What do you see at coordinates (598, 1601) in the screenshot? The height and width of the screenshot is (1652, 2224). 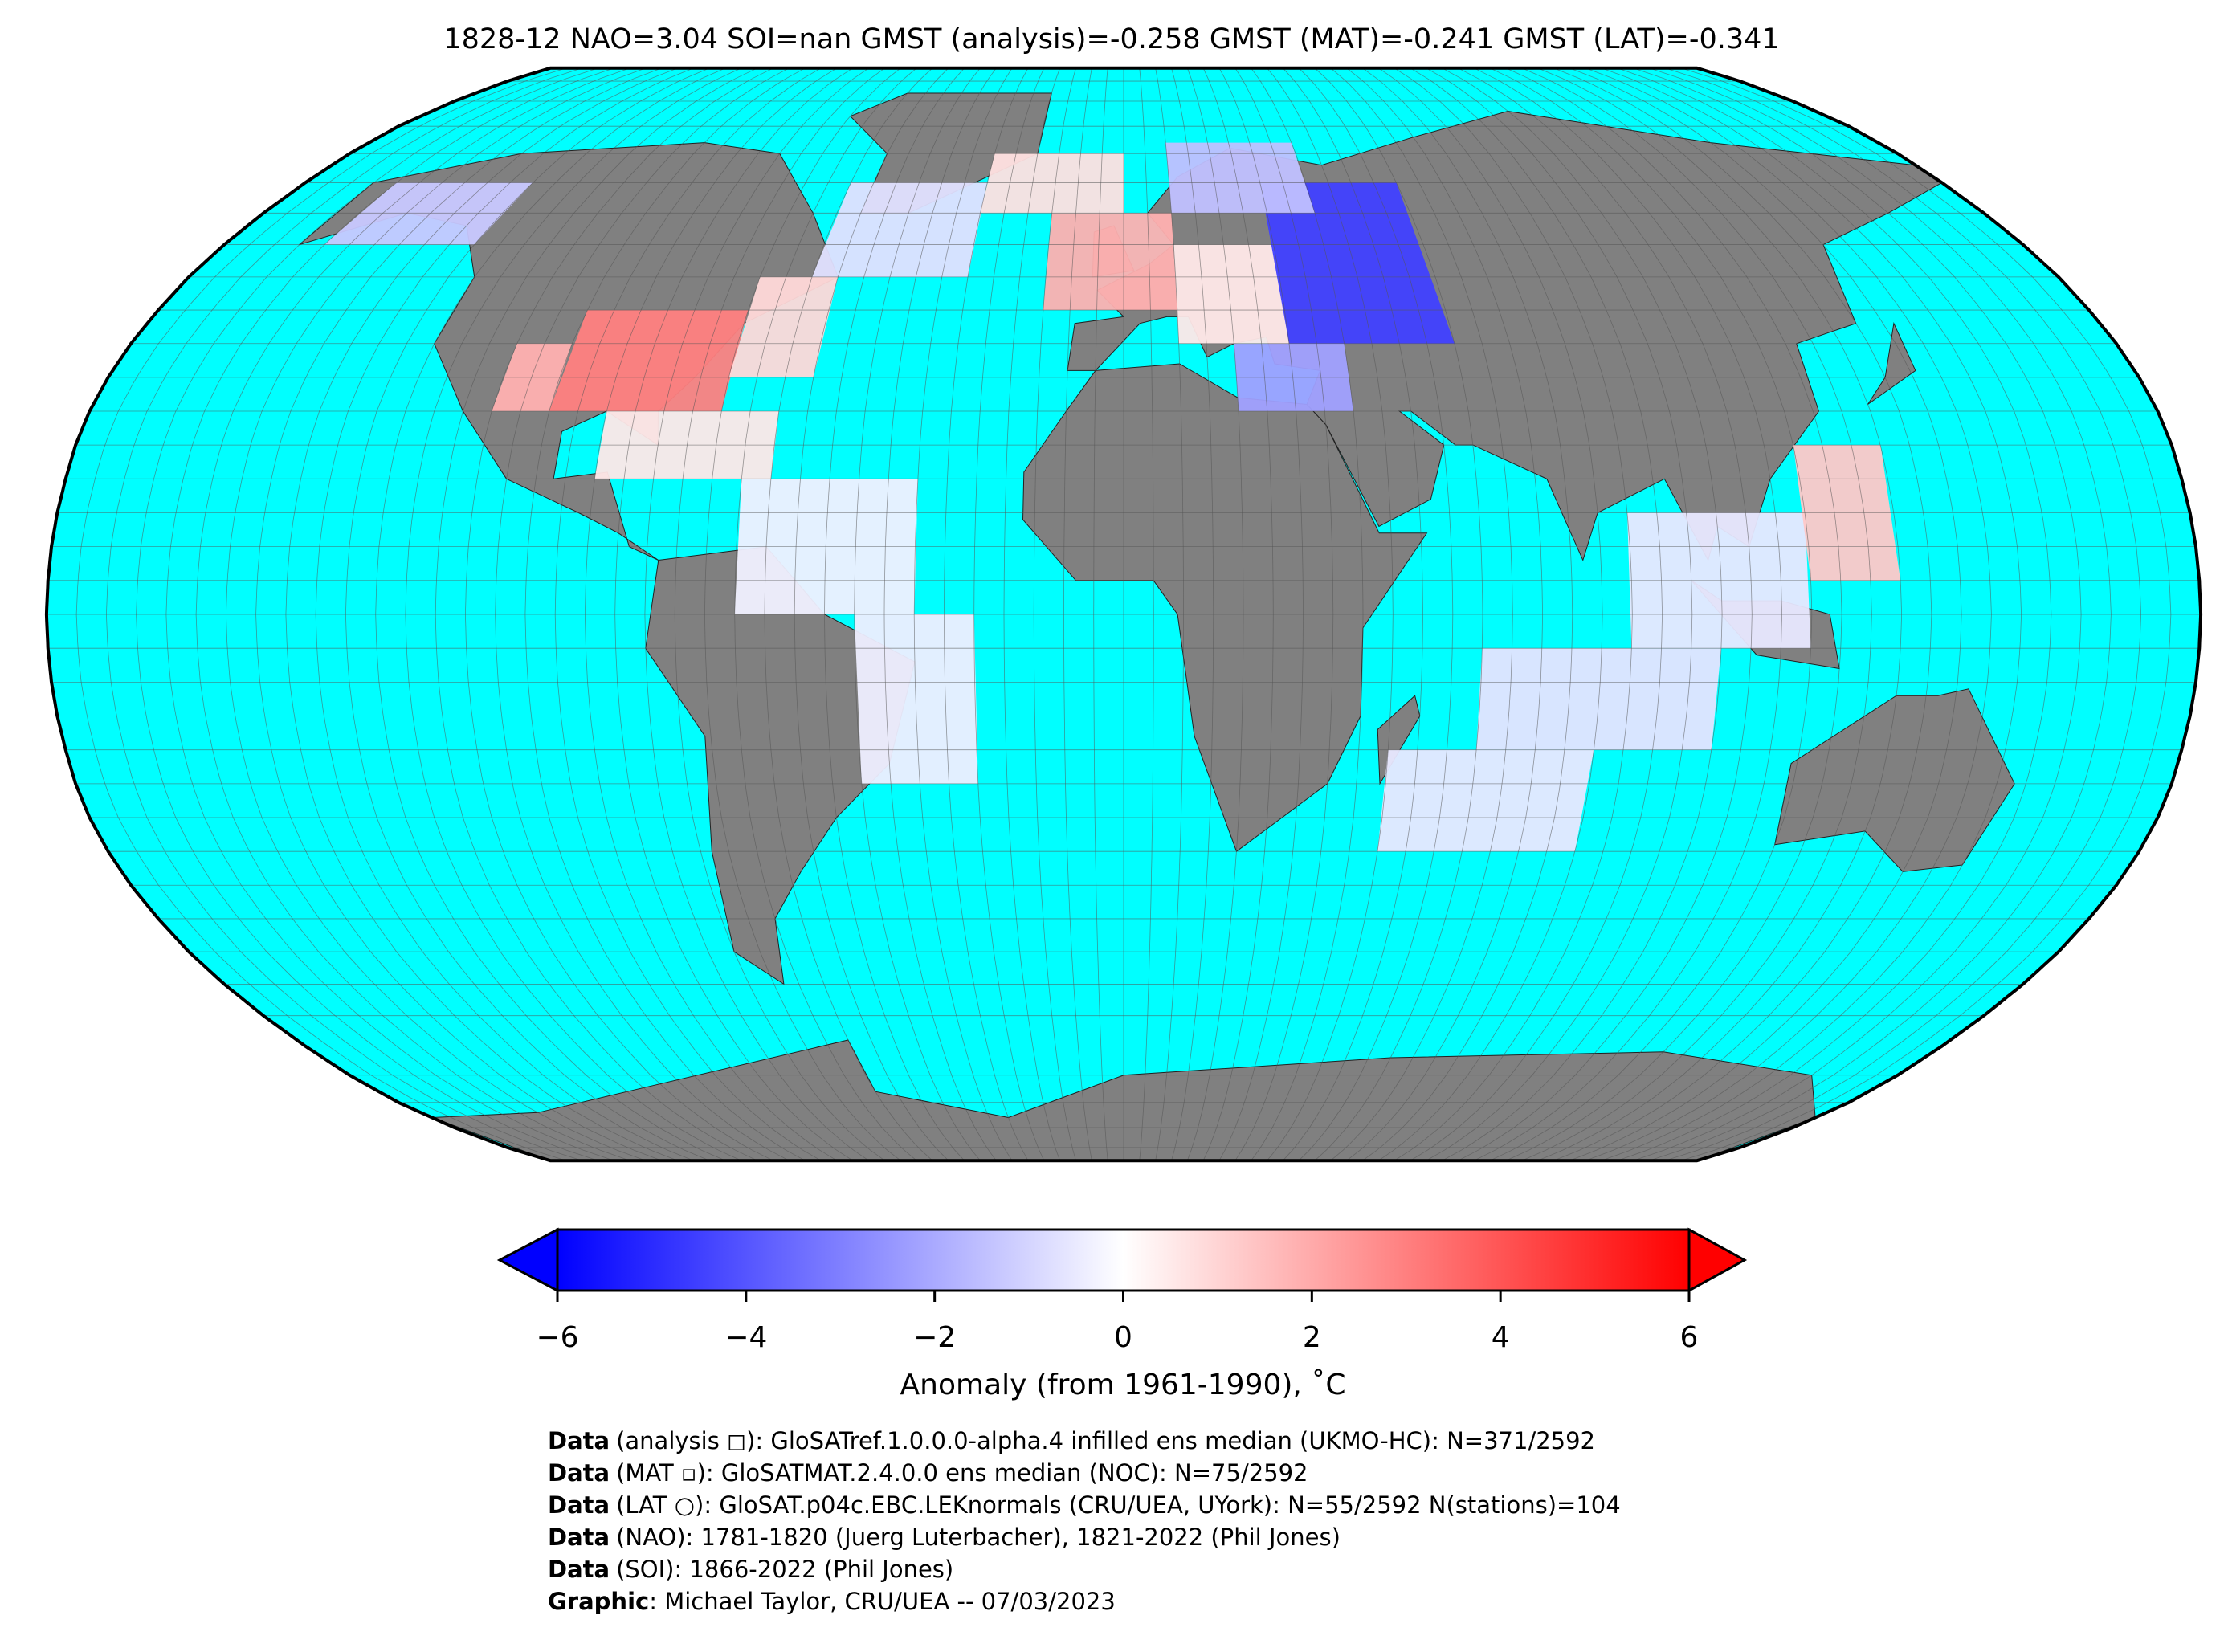 I see `credit-label: Graphic` at bounding box center [598, 1601].